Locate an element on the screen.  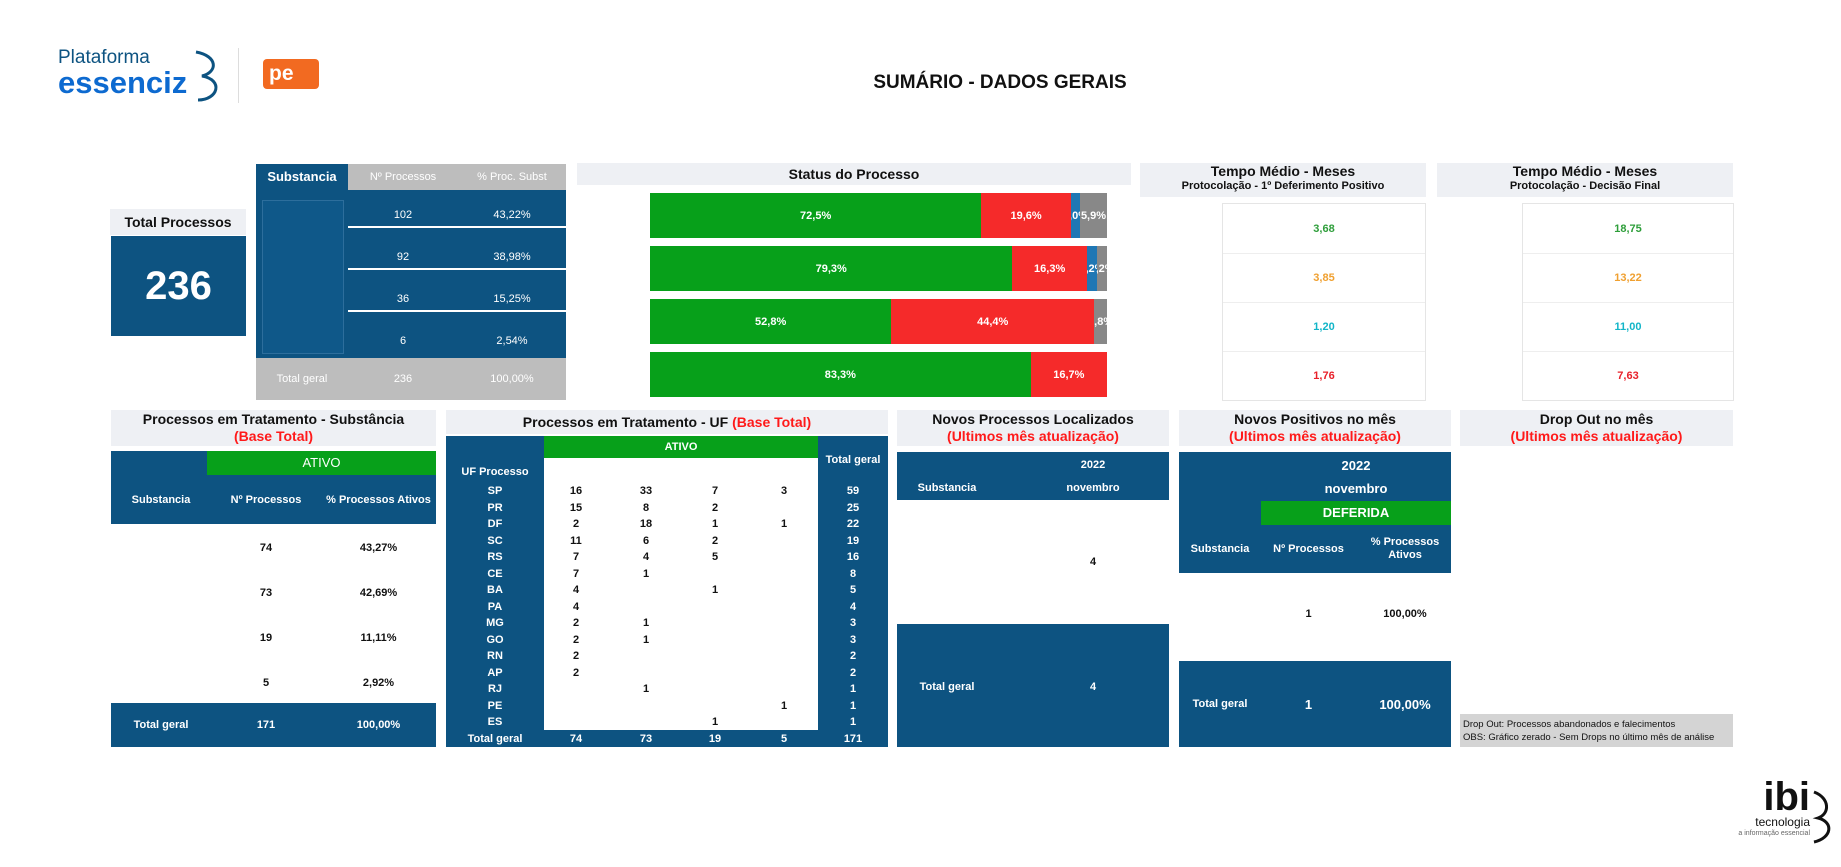
tempo1-title: Tempo Médio - Meses is located at coordinates (1283, 171).